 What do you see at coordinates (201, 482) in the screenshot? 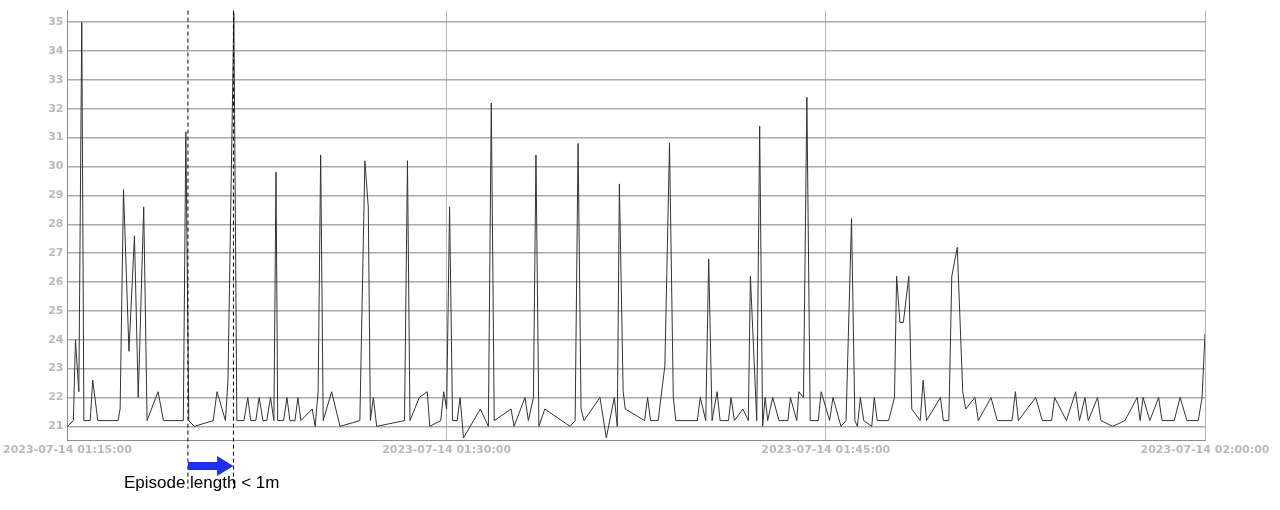
I see `text: Episode length < 1m` at bounding box center [201, 482].